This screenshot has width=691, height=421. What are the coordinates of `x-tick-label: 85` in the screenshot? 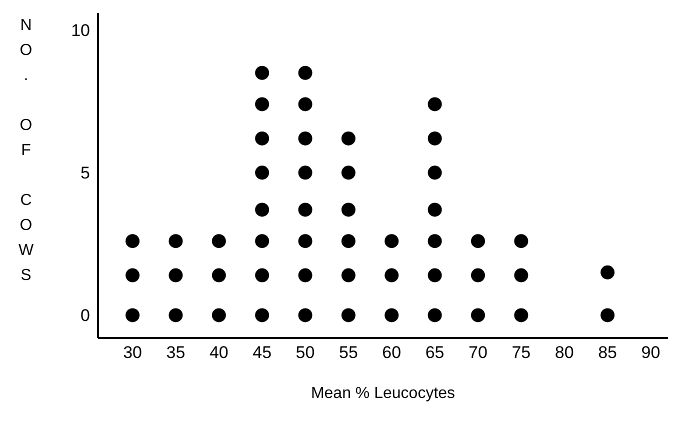 It's located at (608, 352).